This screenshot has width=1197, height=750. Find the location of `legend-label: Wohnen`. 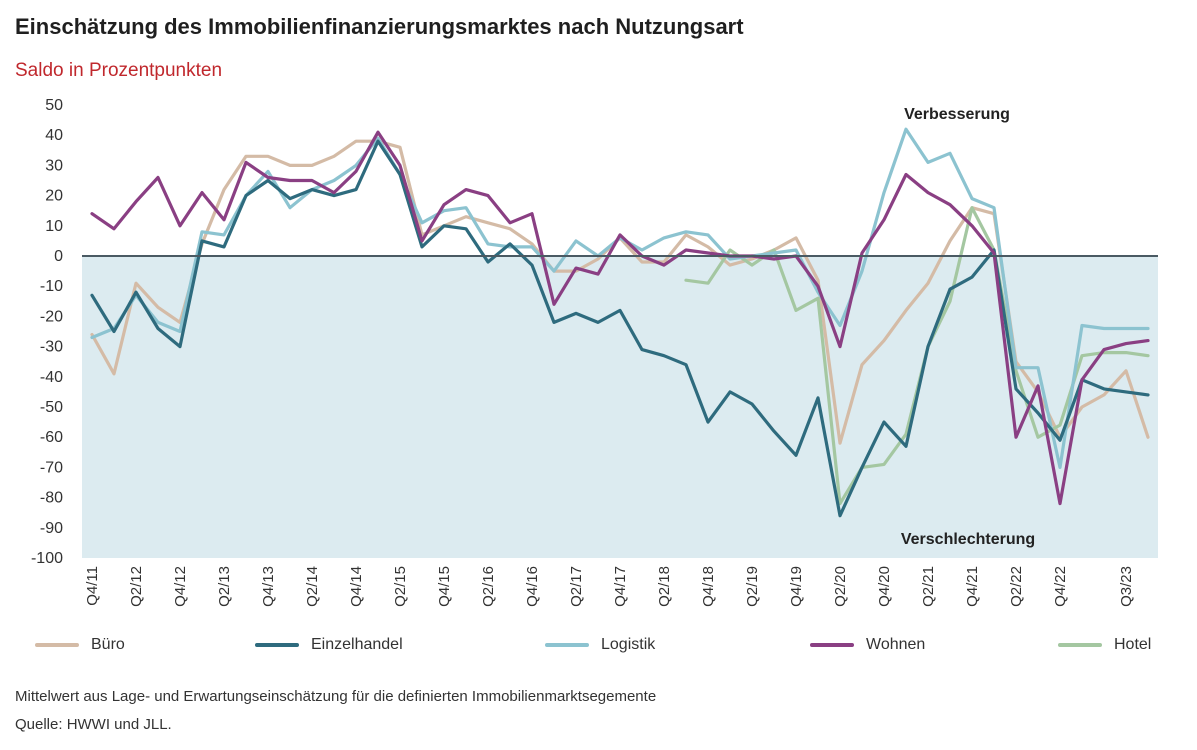

legend-label: Wohnen is located at coordinates (896, 644).